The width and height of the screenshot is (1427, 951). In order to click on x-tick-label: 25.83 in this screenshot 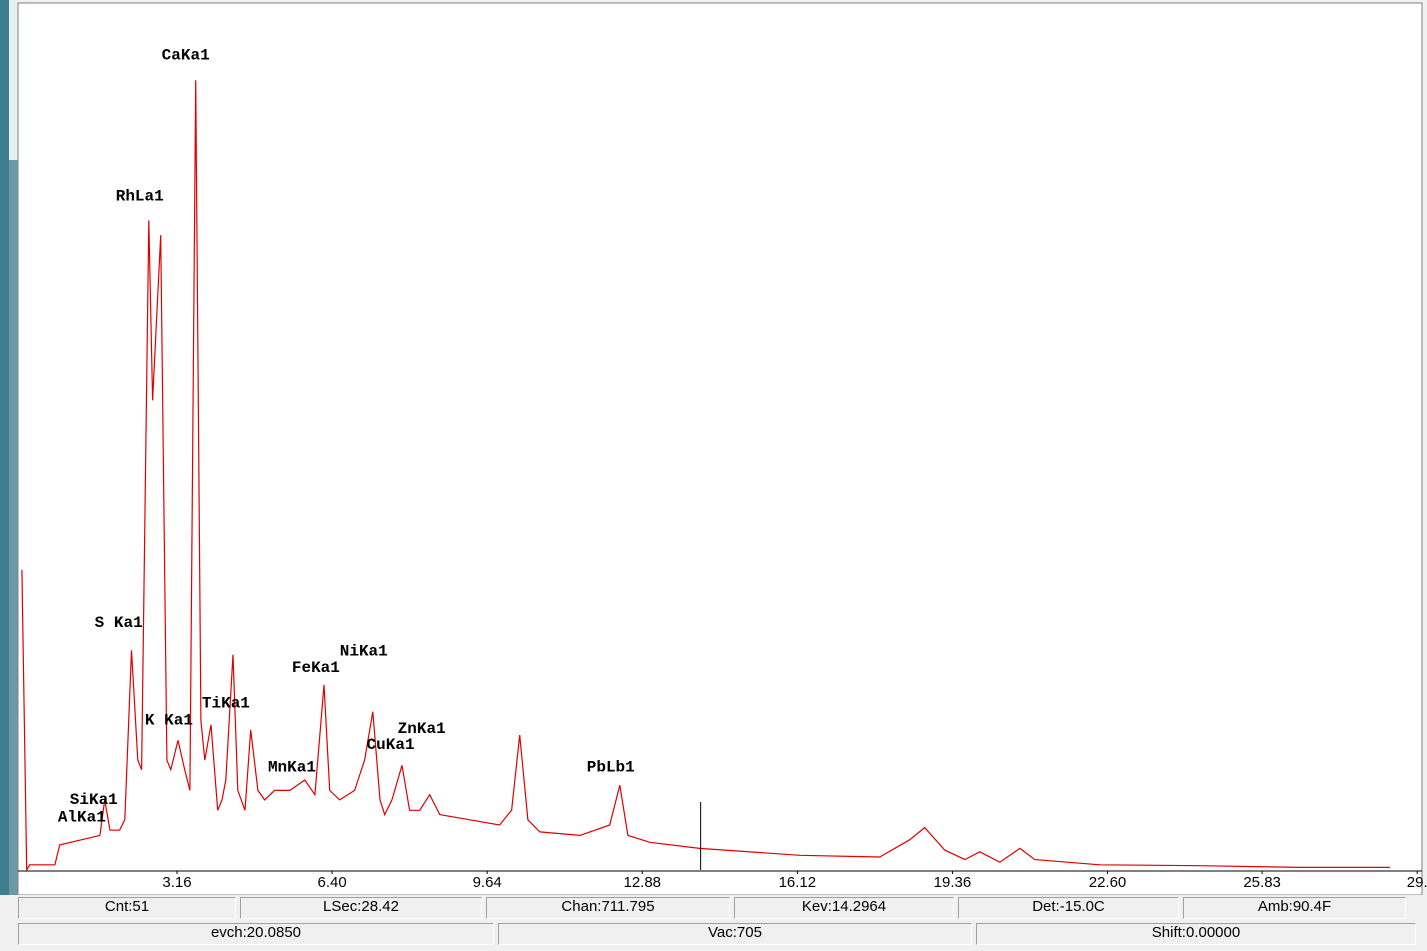, I will do `click(1262, 882)`.